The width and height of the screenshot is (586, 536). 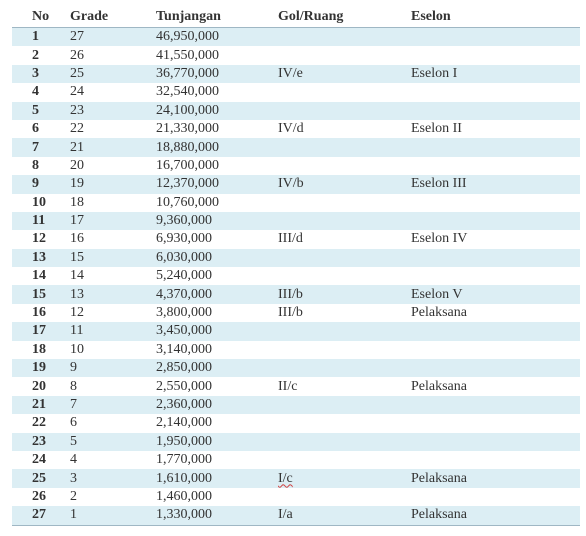 I want to click on table-row: 18 10 3,140,000, so click(x=296, y=350).